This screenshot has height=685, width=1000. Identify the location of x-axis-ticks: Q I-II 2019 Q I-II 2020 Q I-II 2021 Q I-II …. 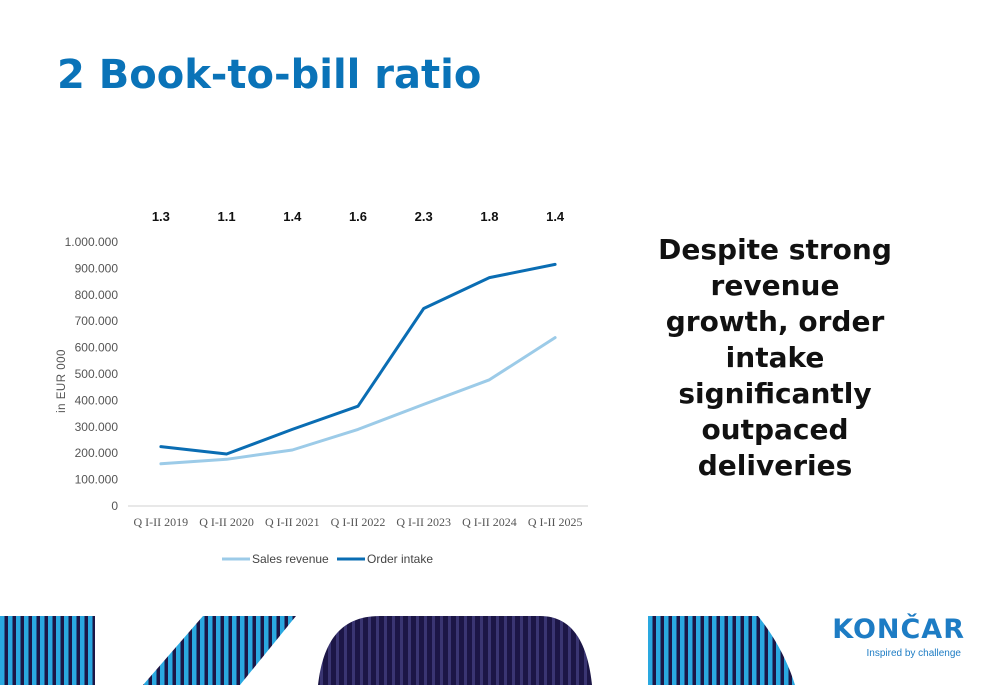
(358, 522).